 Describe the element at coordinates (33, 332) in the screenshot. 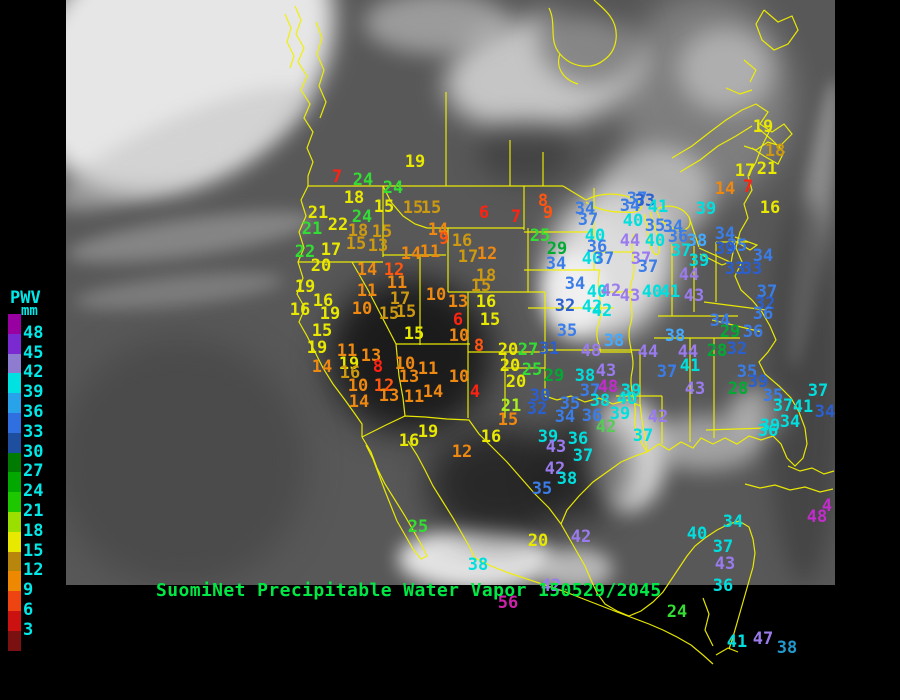

I see `legend-value-label: 48` at that location.